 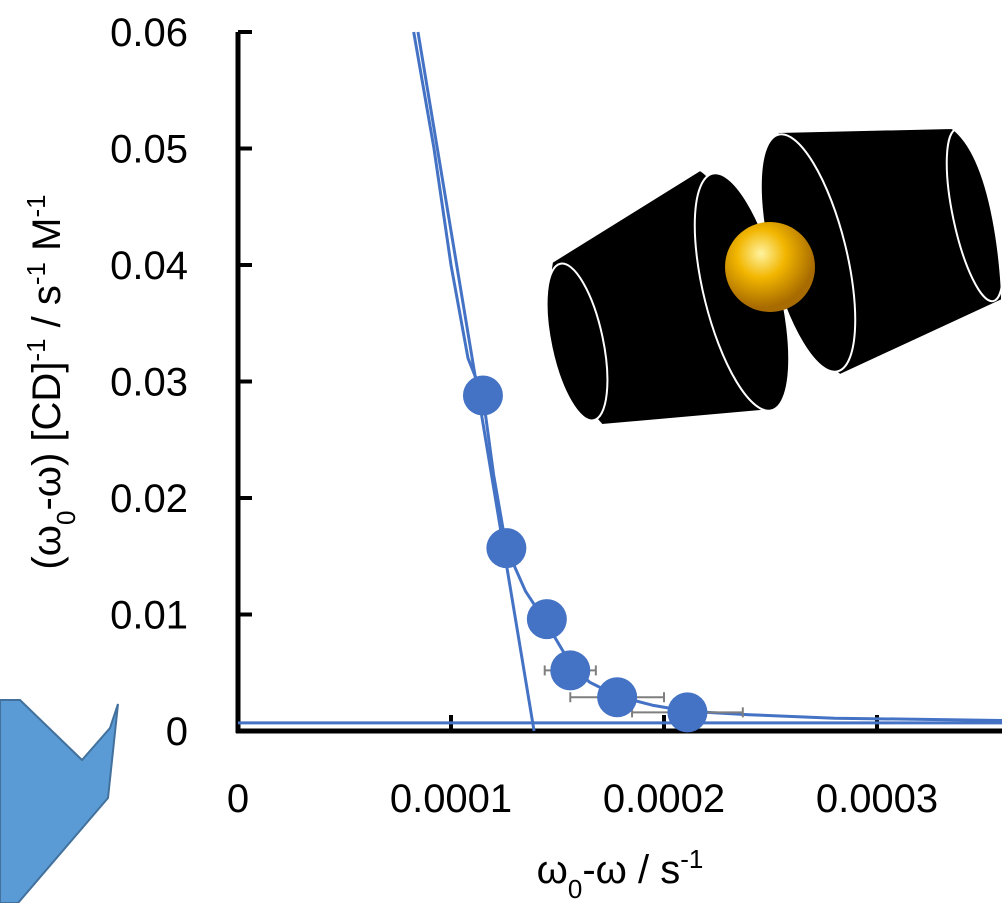 What do you see at coordinates (664, 799) in the screenshot?
I see `x-tick-label: 0.0002` at bounding box center [664, 799].